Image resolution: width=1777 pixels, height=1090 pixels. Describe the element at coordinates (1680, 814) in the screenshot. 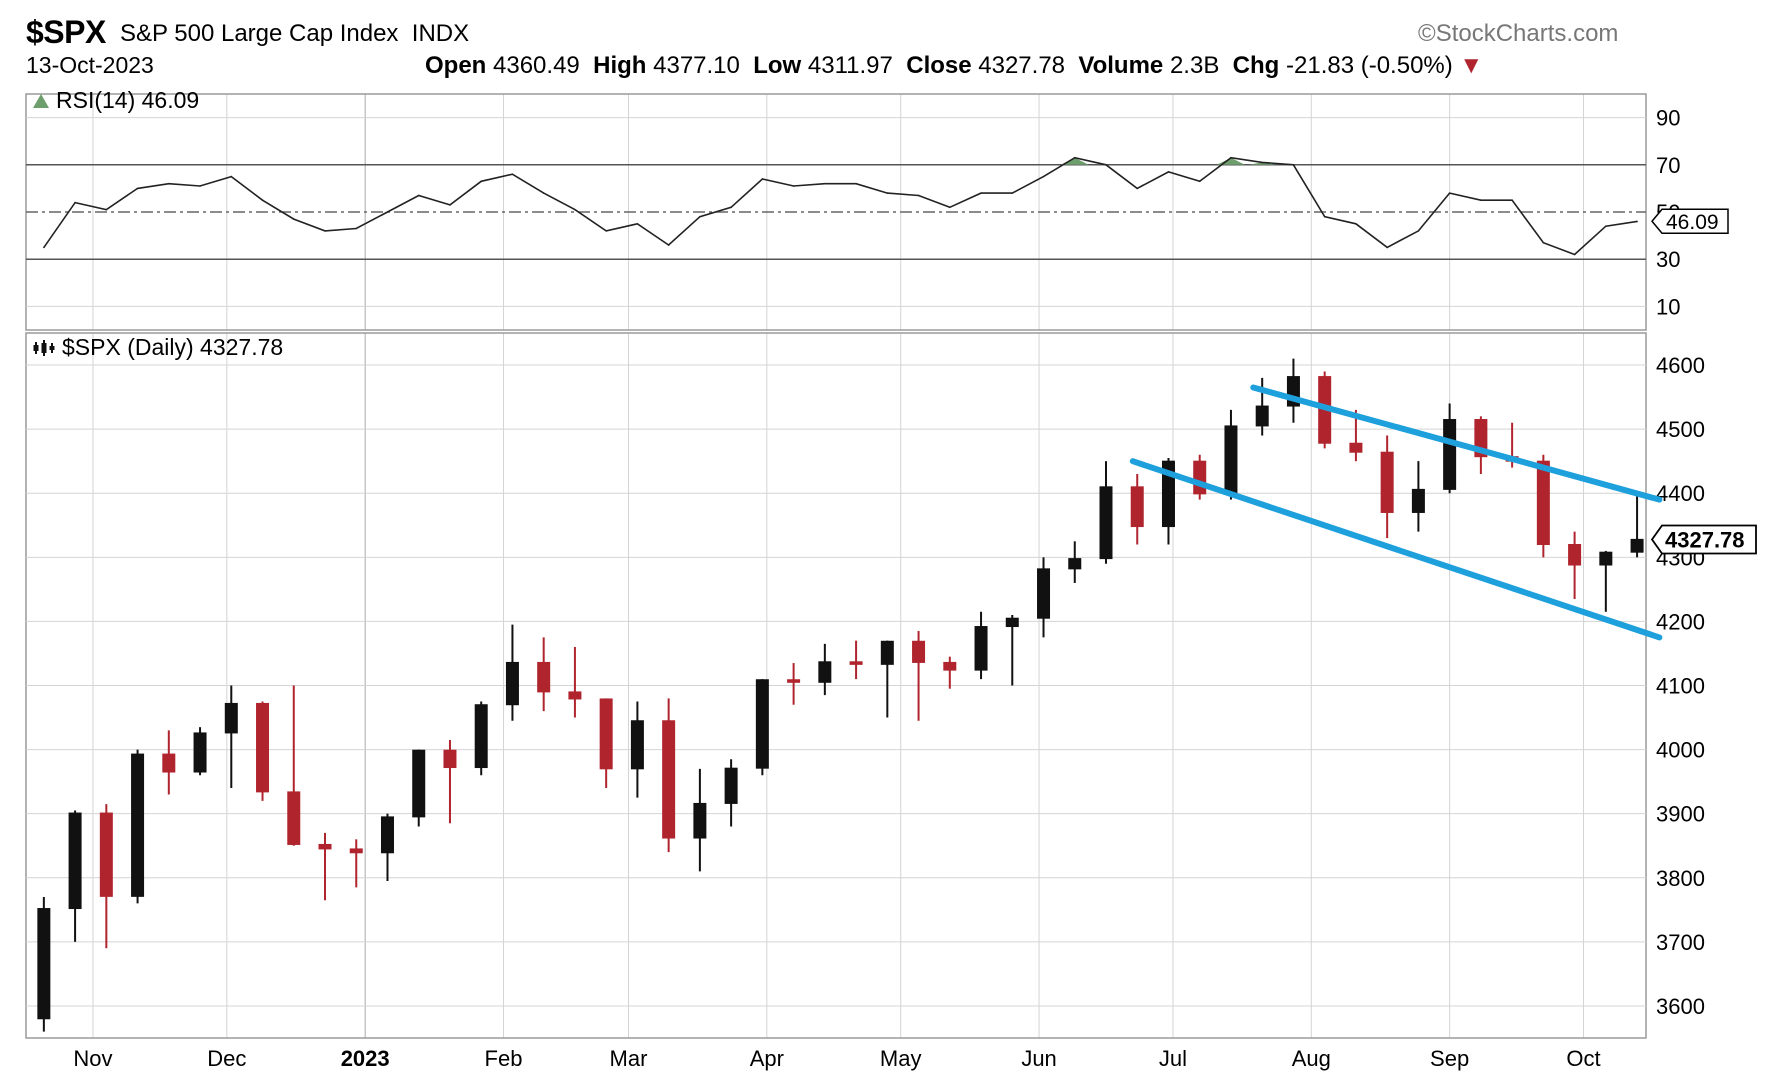

I see `price-tick-label: 3900` at that location.